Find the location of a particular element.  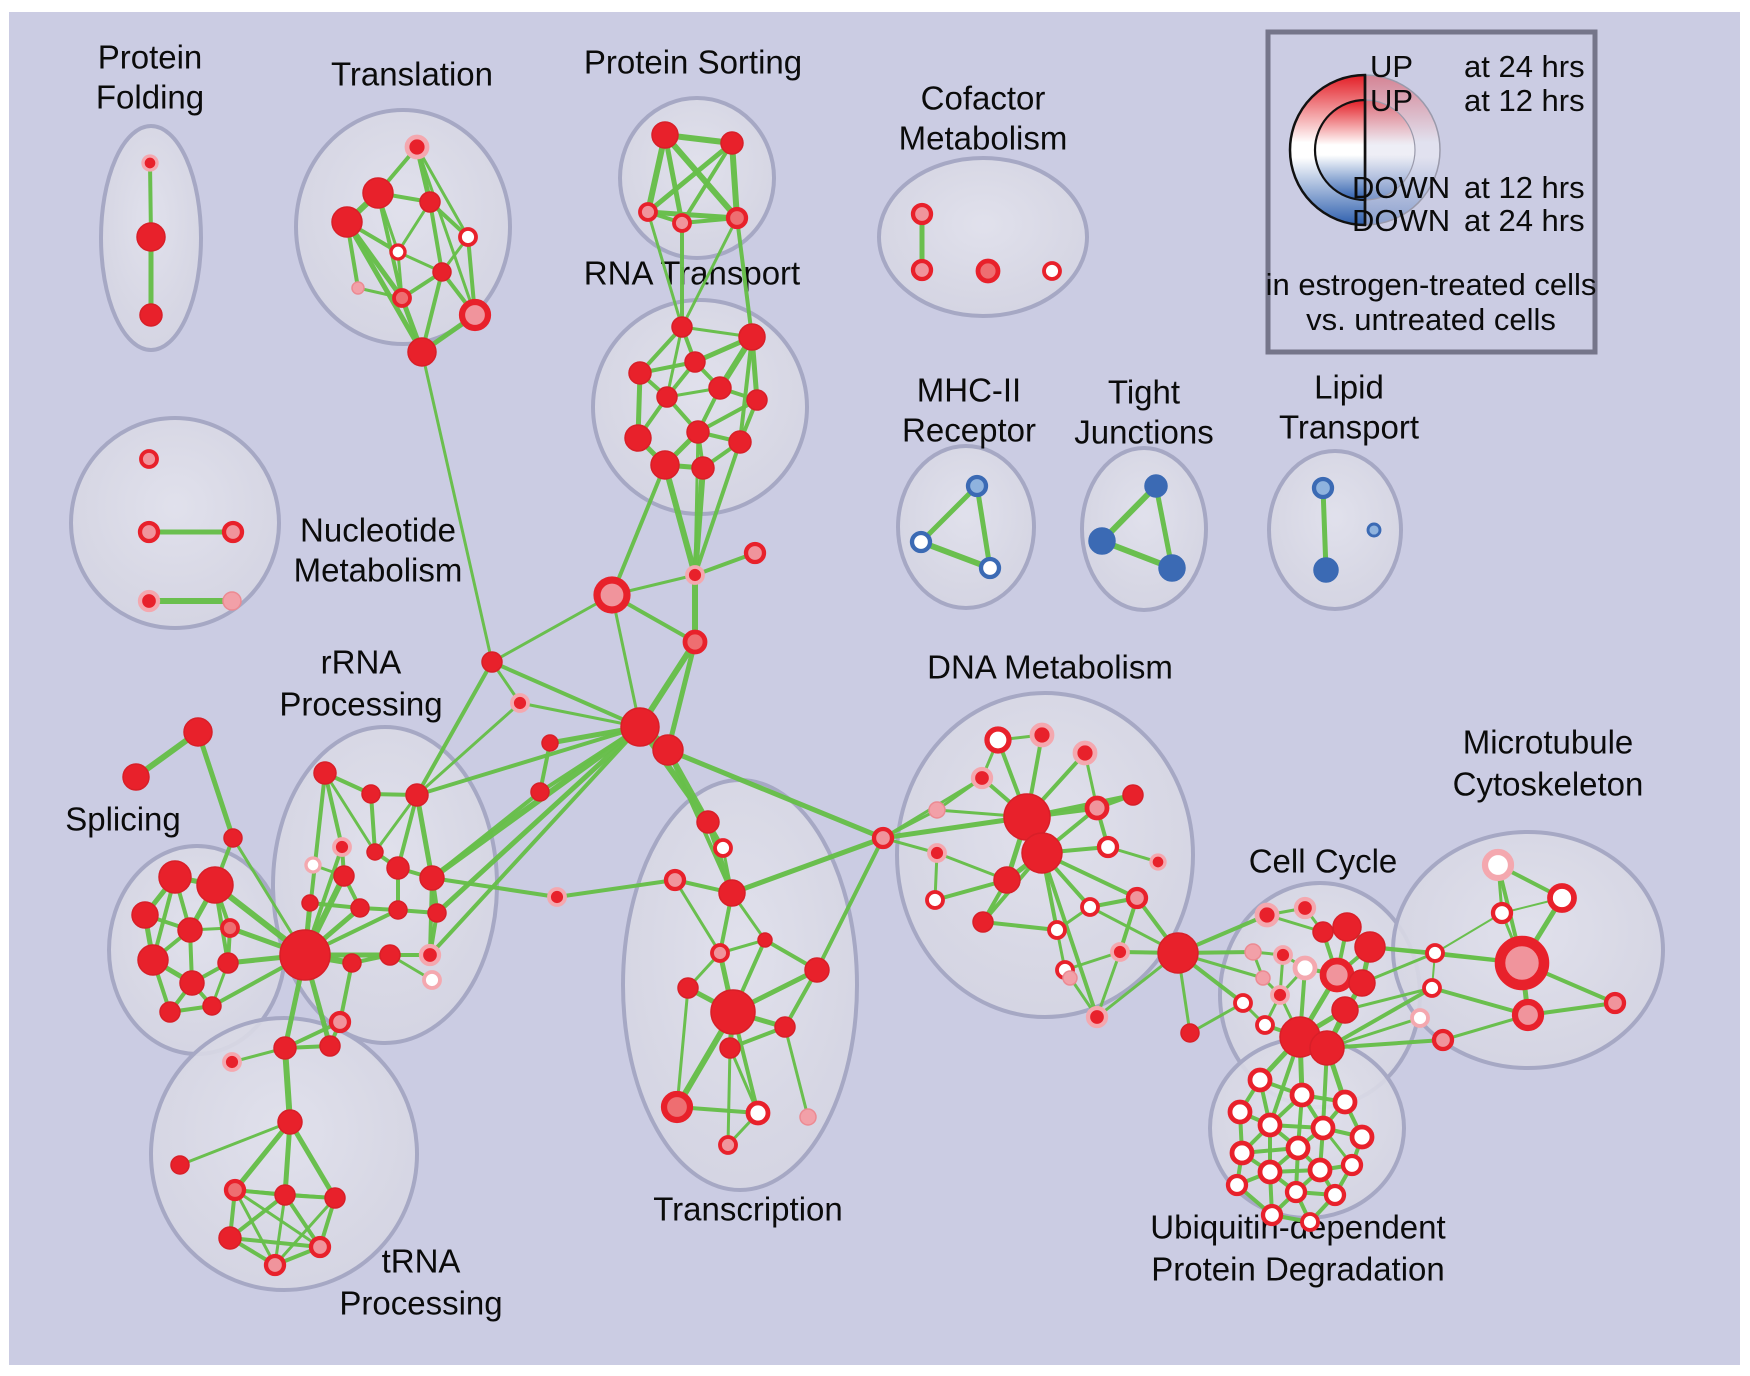

network-node-mhc-ii-receptor is located at coordinates (921, 542).